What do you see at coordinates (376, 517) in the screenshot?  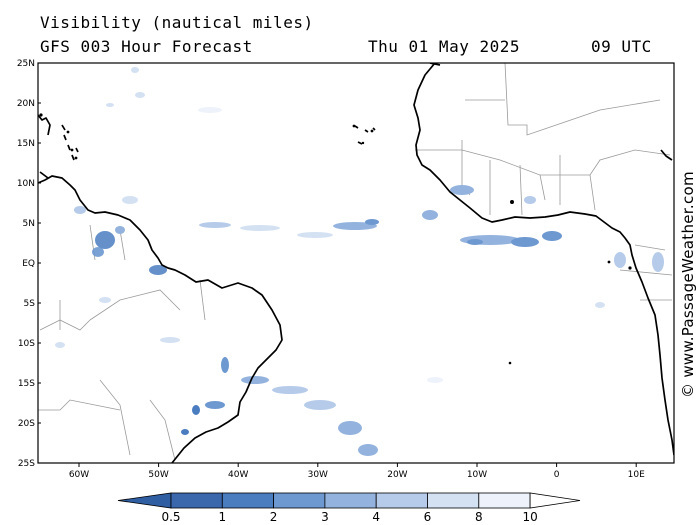 I see `legend-label: 4` at bounding box center [376, 517].